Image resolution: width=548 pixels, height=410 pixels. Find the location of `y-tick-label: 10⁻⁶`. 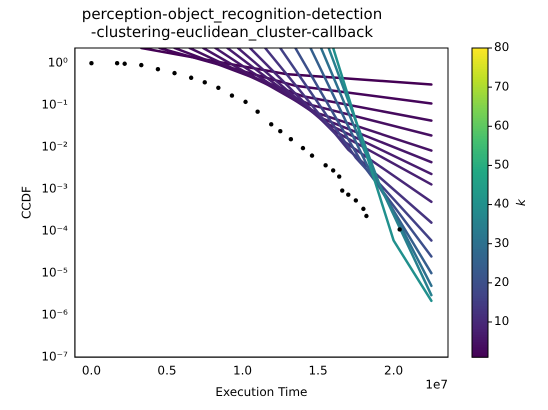

y-tick-label: 10⁻⁶ is located at coordinates (54, 314).